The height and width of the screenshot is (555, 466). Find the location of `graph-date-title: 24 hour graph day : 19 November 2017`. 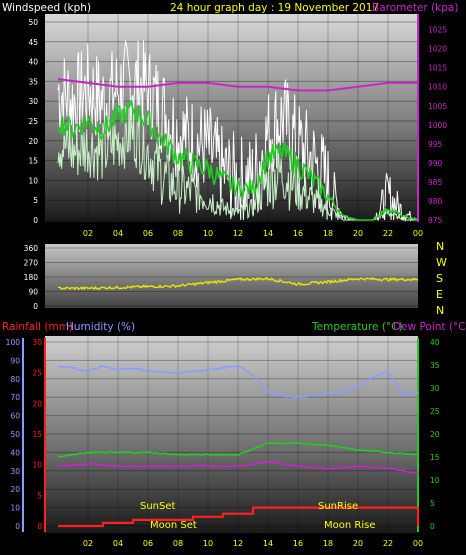

graph-date-title: 24 hour graph day : 19 November 2017 is located at coordinates (274, 8).